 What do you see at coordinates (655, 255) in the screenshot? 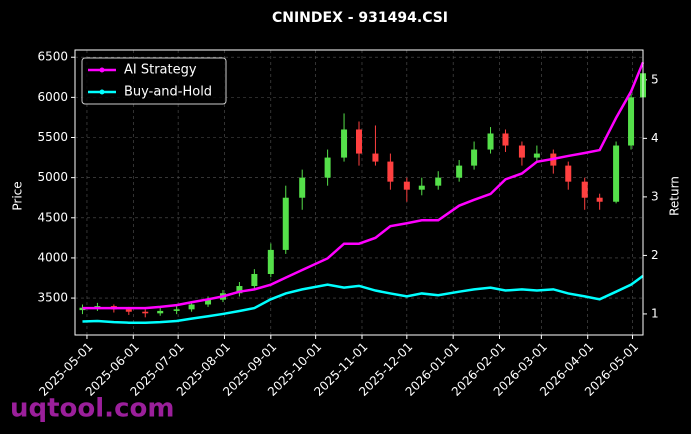
I see `y2-tick-label: 2` at bounding box center [655, 255].